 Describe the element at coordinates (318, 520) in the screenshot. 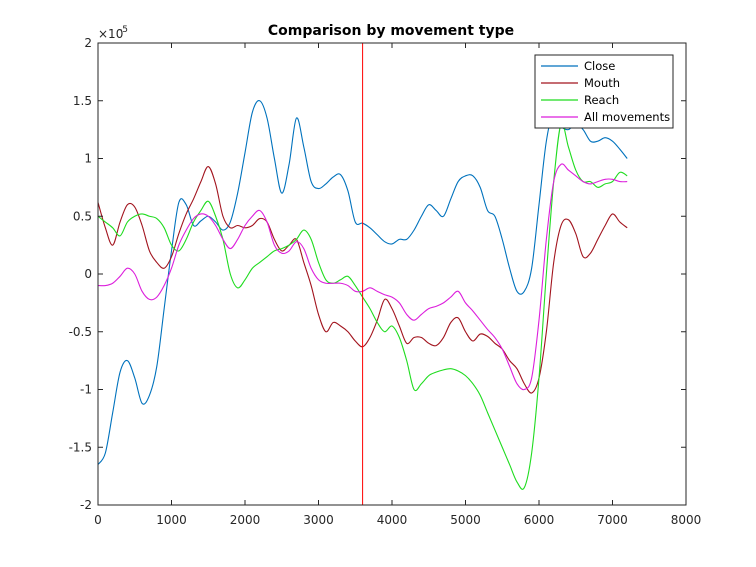

I see `x-tick-label: 3000` at that location.